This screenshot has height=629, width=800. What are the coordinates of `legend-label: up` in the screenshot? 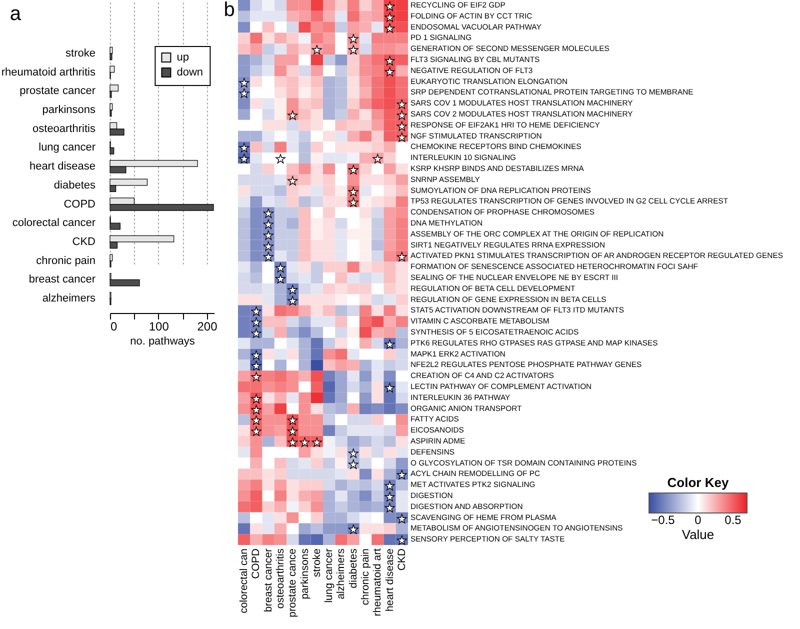 It's located at (182, 58).